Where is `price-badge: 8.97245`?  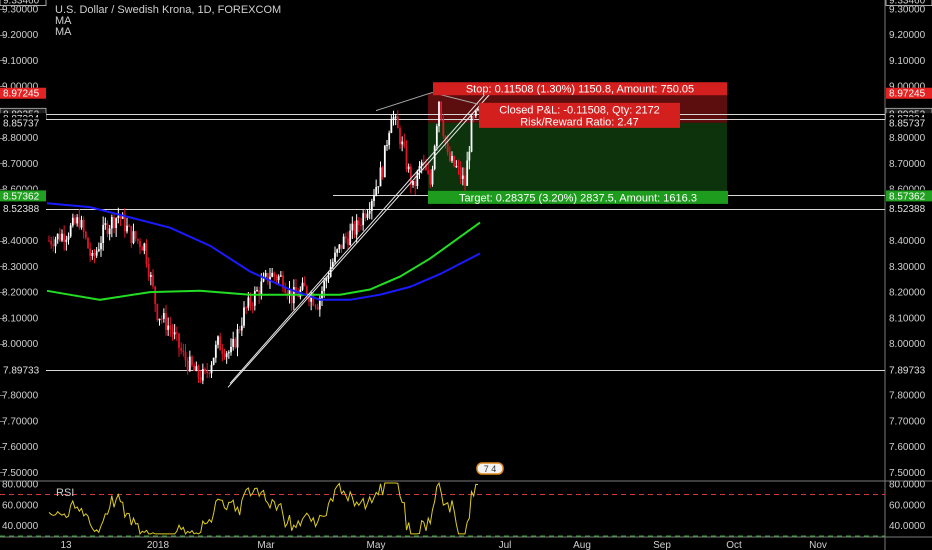
price-badge: 8.97245 is located at coordinates (909, 93).